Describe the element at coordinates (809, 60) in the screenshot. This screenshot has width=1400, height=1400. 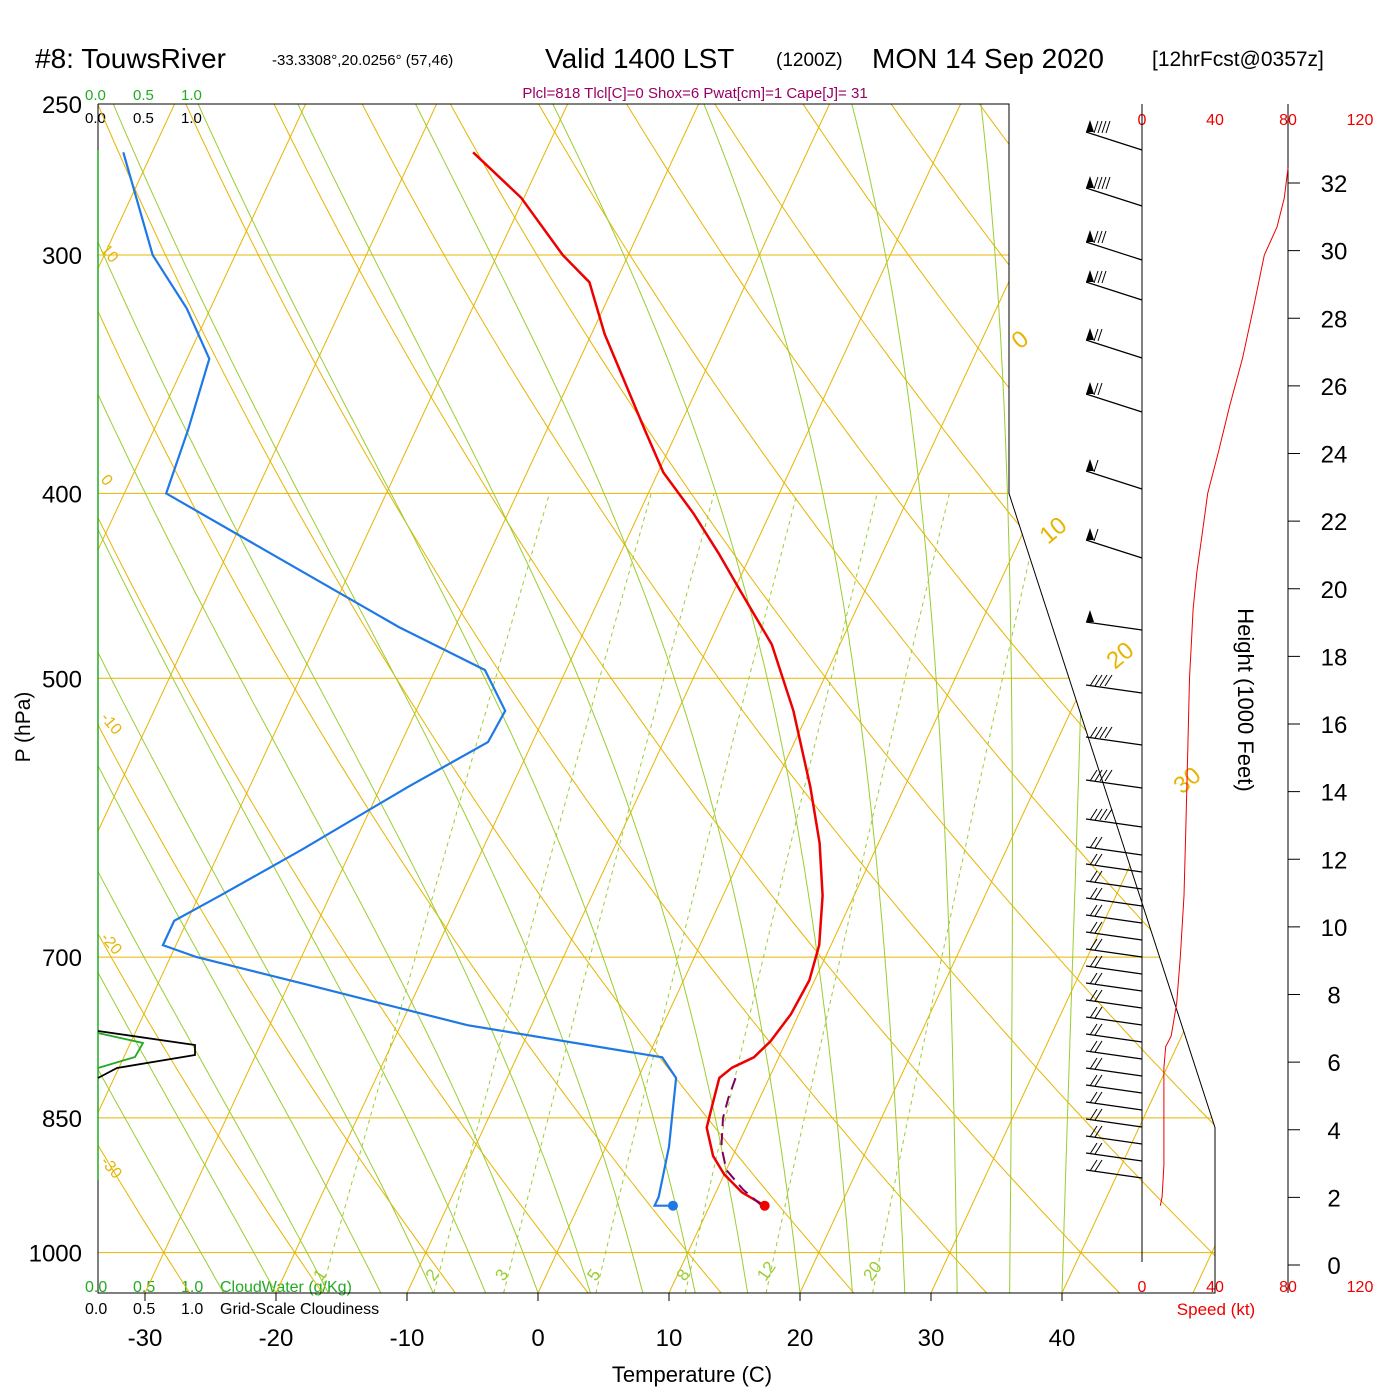
I see `zulu-time: (1200Z)` at that location.